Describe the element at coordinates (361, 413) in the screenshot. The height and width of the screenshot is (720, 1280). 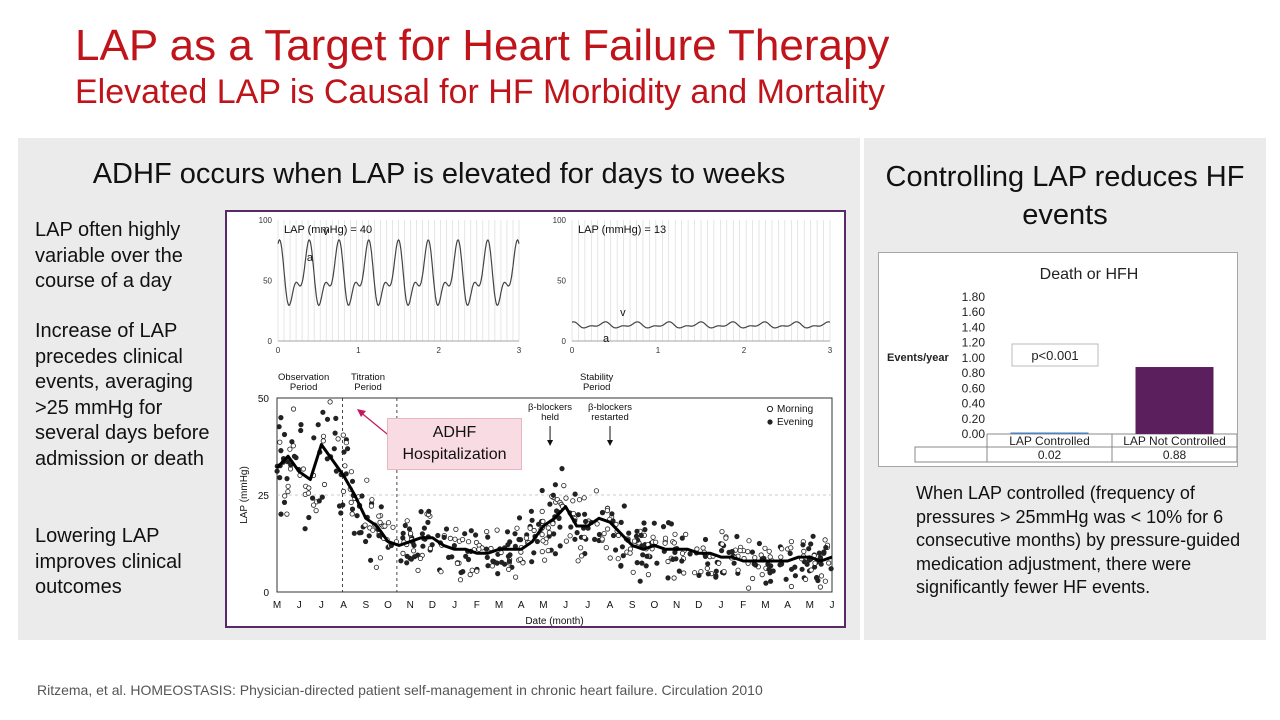
I see `callout-arrow-head` at that location.